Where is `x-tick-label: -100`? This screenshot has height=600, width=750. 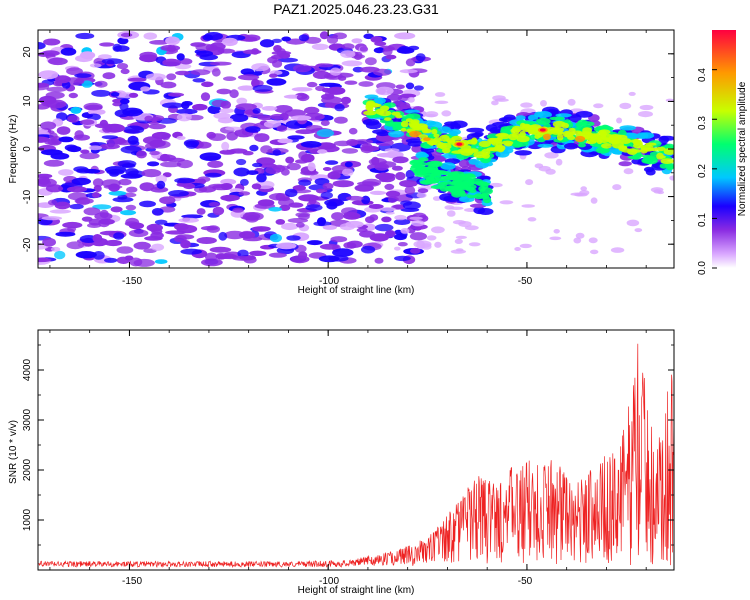
x-tick-label: -100 is located at coordinates (329, 581).